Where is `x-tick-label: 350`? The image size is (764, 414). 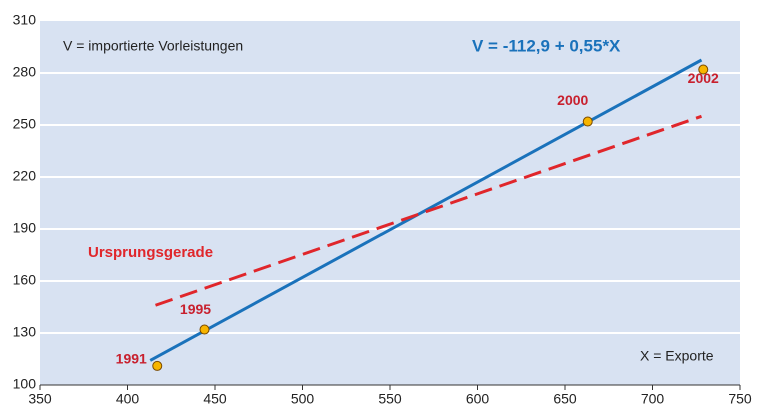
x-tick-label: 350 is located at coordinates (40, 399).